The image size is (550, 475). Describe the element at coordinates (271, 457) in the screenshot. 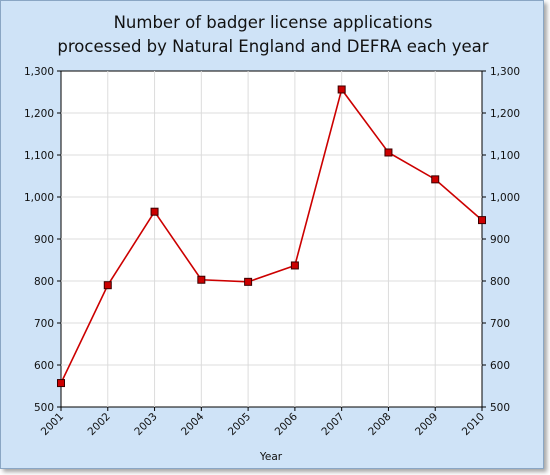

I see `x-axis-label: Year` at that location.